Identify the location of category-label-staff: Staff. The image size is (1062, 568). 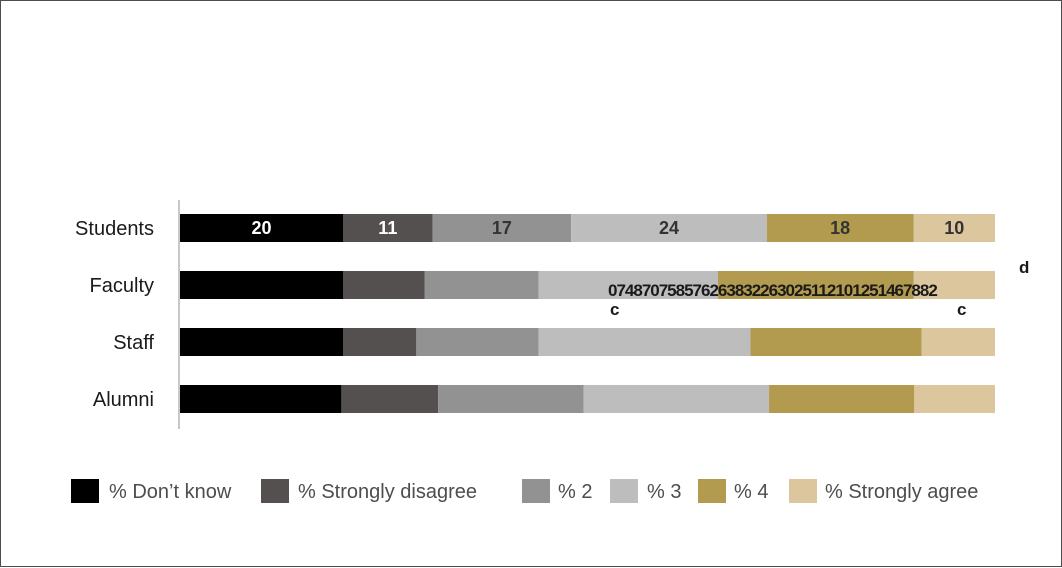
(133, 343).